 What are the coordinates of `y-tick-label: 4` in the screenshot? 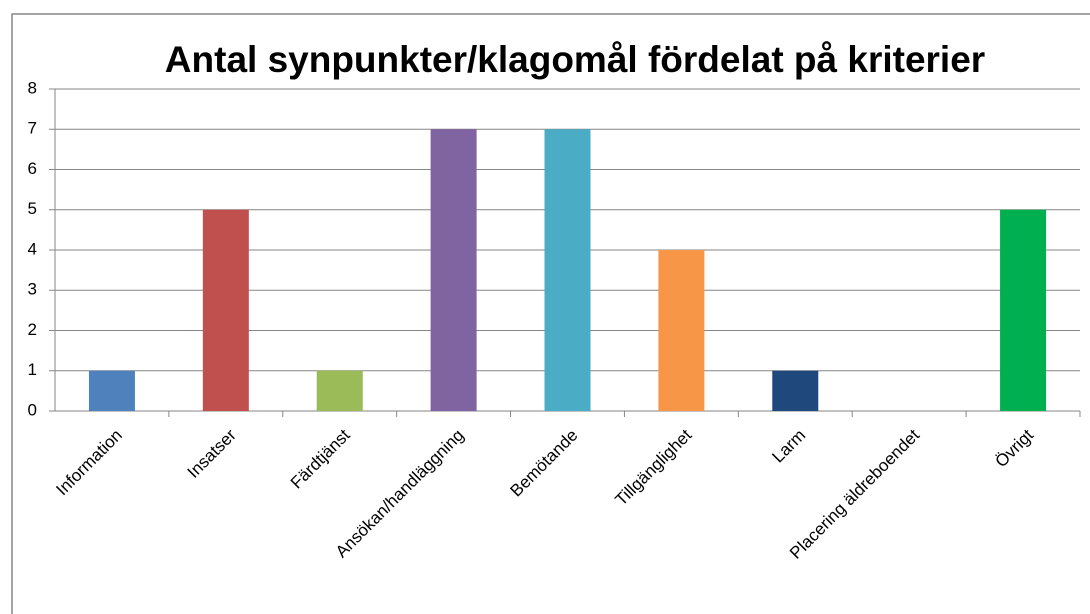 It's located at (32, 248).